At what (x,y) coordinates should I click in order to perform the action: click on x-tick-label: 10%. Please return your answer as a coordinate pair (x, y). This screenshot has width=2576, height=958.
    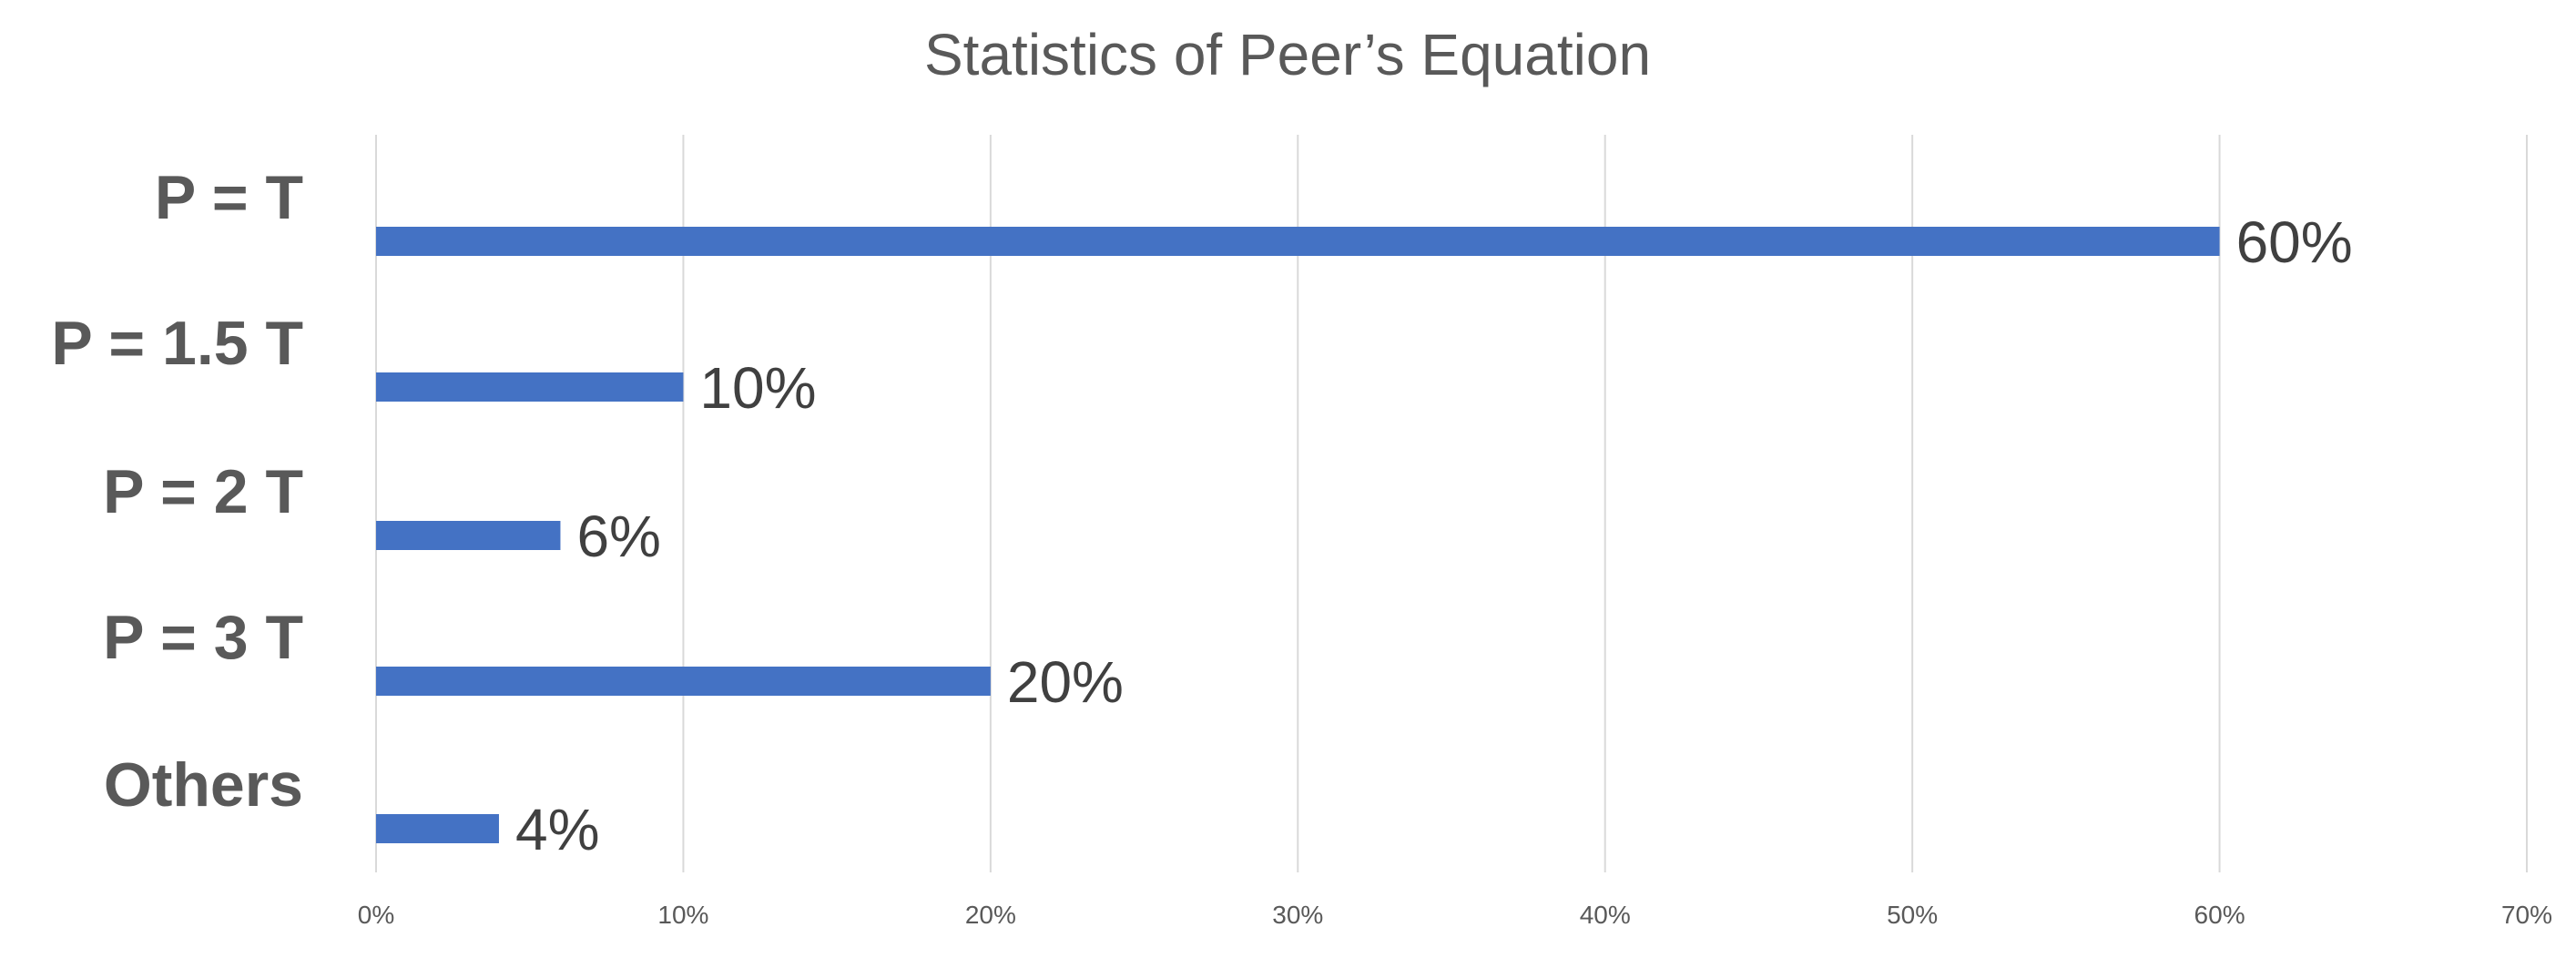
    Looking at the image, I should click on (683, 915).